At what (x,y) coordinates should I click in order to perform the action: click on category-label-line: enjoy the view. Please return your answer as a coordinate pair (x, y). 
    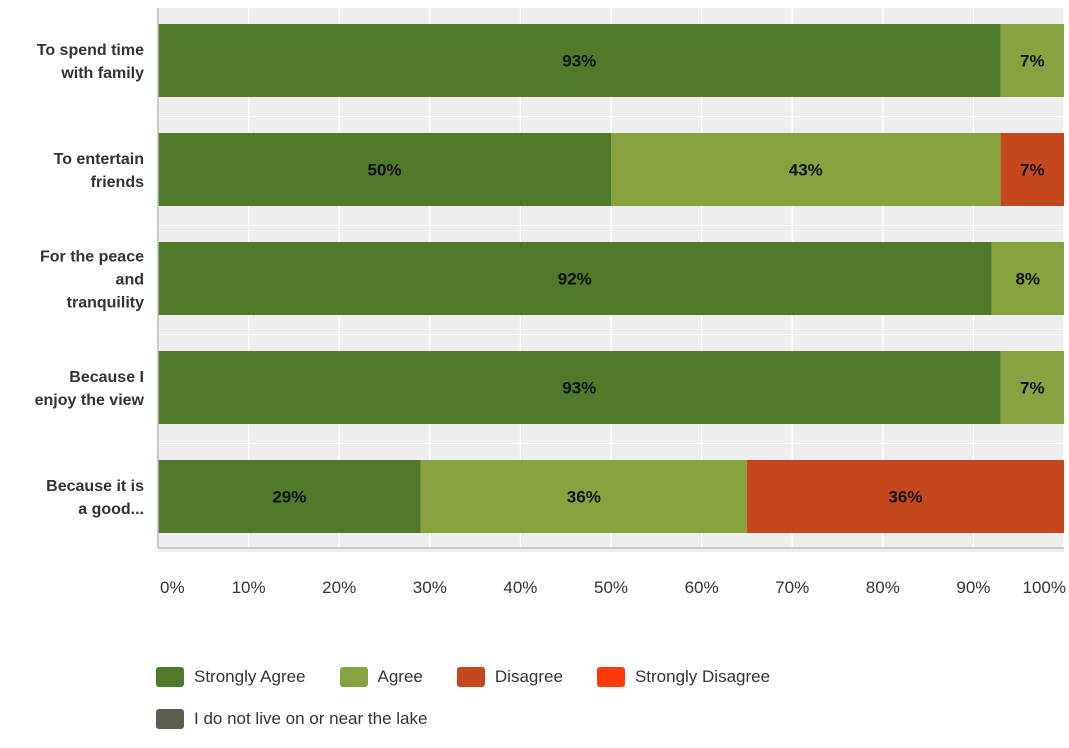
    Looking at the image, I should click on (90, 400).